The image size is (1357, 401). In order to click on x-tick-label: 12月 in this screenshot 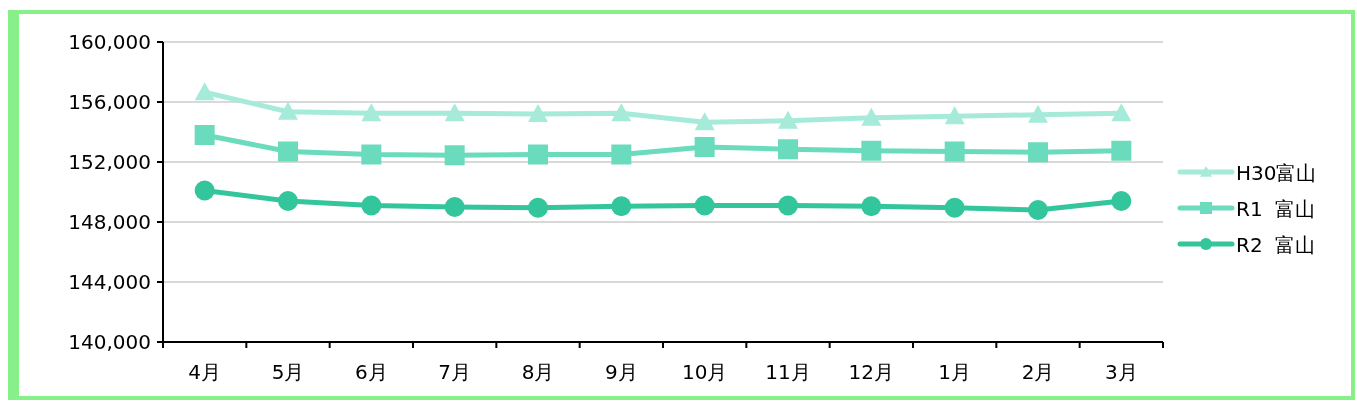, I will do `click(871, 372)`.